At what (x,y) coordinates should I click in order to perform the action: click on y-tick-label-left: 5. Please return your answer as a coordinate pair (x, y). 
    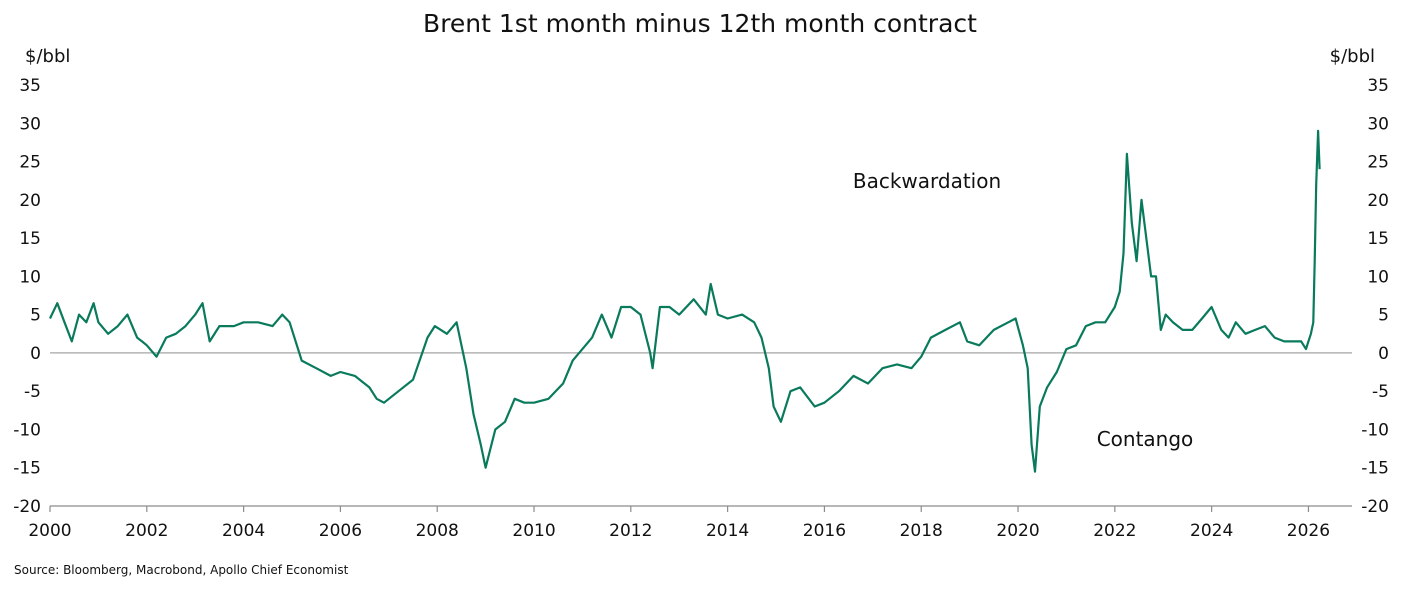
    Looking at the image, I should click on (35, 316).